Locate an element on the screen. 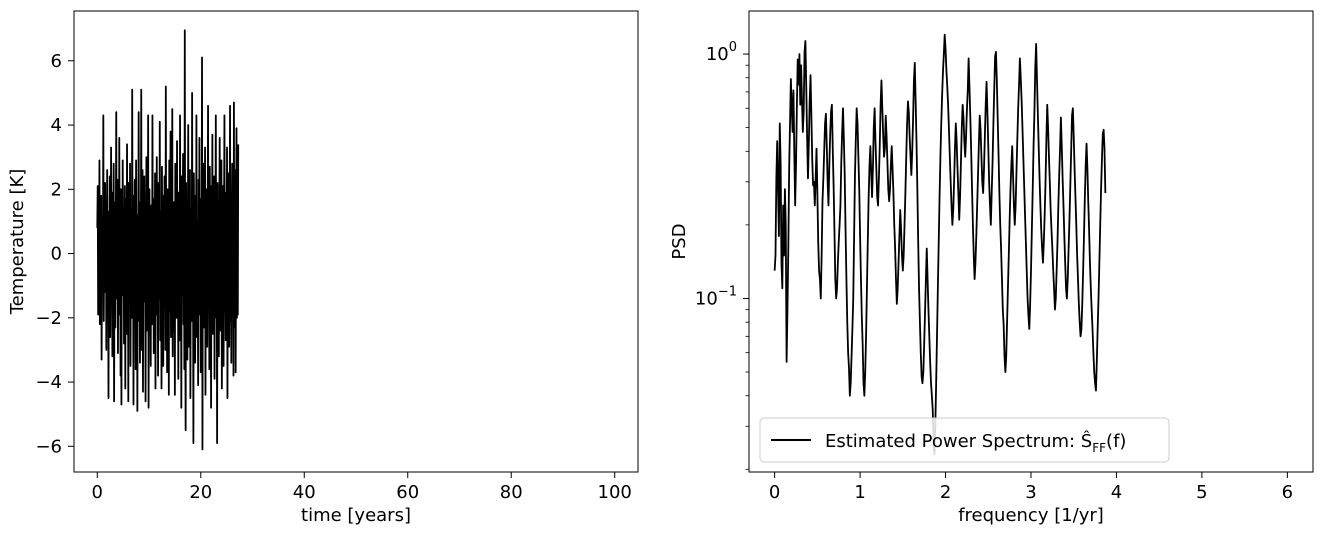 The width and height of the screenshot is (1323, 535). temperature-x-axis-label: time [years] is located at coordinates (356, 515).